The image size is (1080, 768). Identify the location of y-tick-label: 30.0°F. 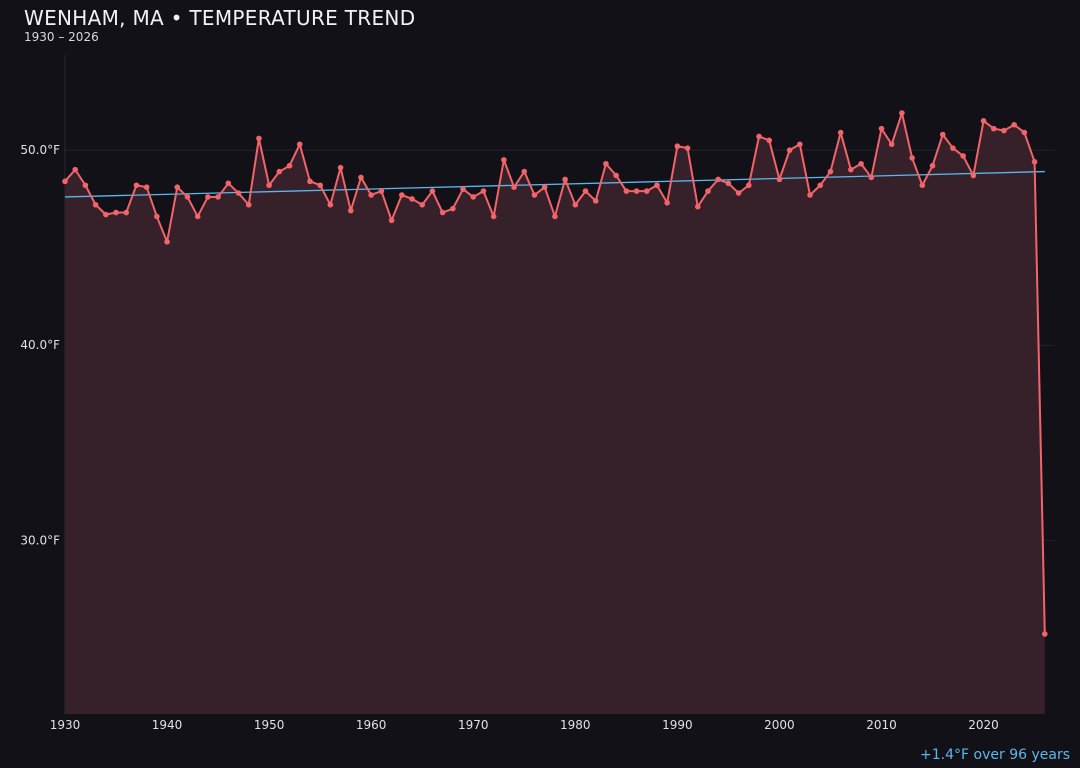
(40, 540).